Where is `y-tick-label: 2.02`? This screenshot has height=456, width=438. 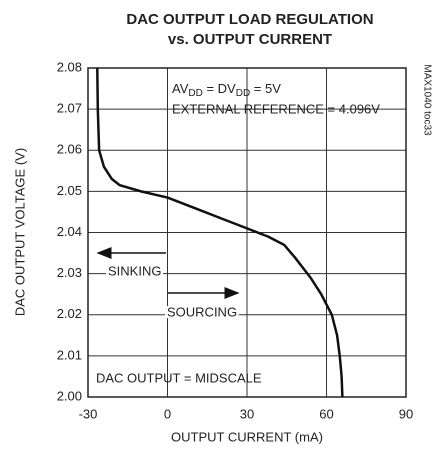
y-tick-label: 2.02 is located at coordinates (69, 313).